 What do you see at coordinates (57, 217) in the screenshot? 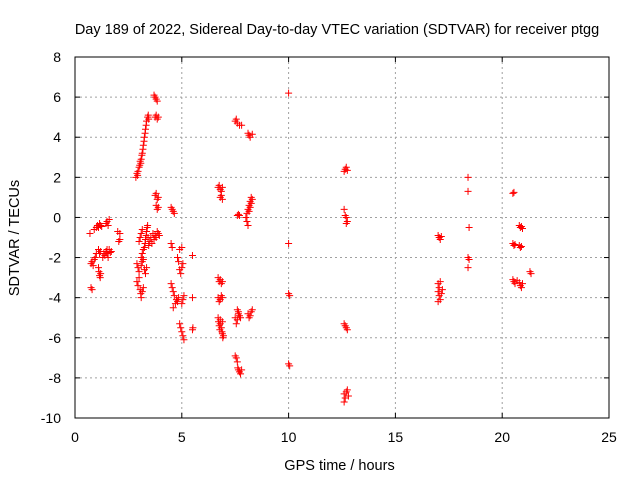
I see `y-tick-label: 0` at bounding box center [57, 217].